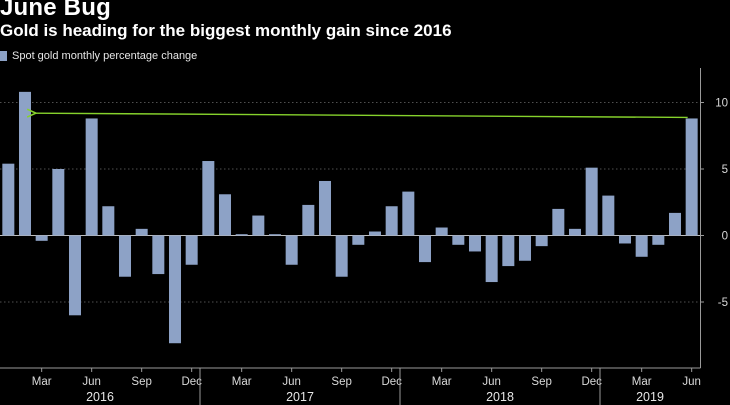  Describe the element at coordinates (723, 303) in the screenshot. I see `y-tick-label: -5` at that location.